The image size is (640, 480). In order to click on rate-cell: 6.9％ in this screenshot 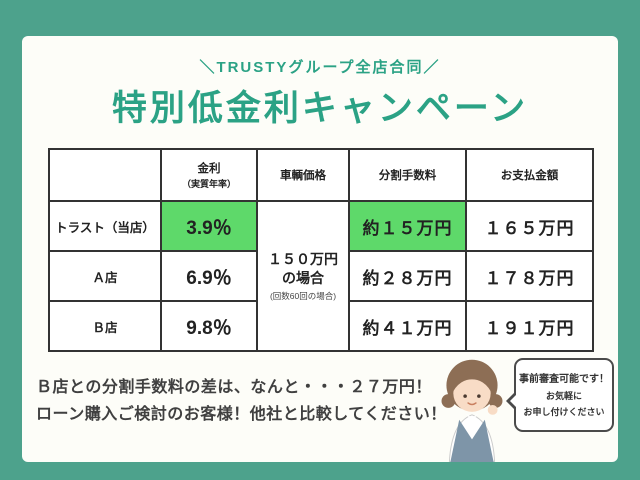, I will do `click(209, 276)`.